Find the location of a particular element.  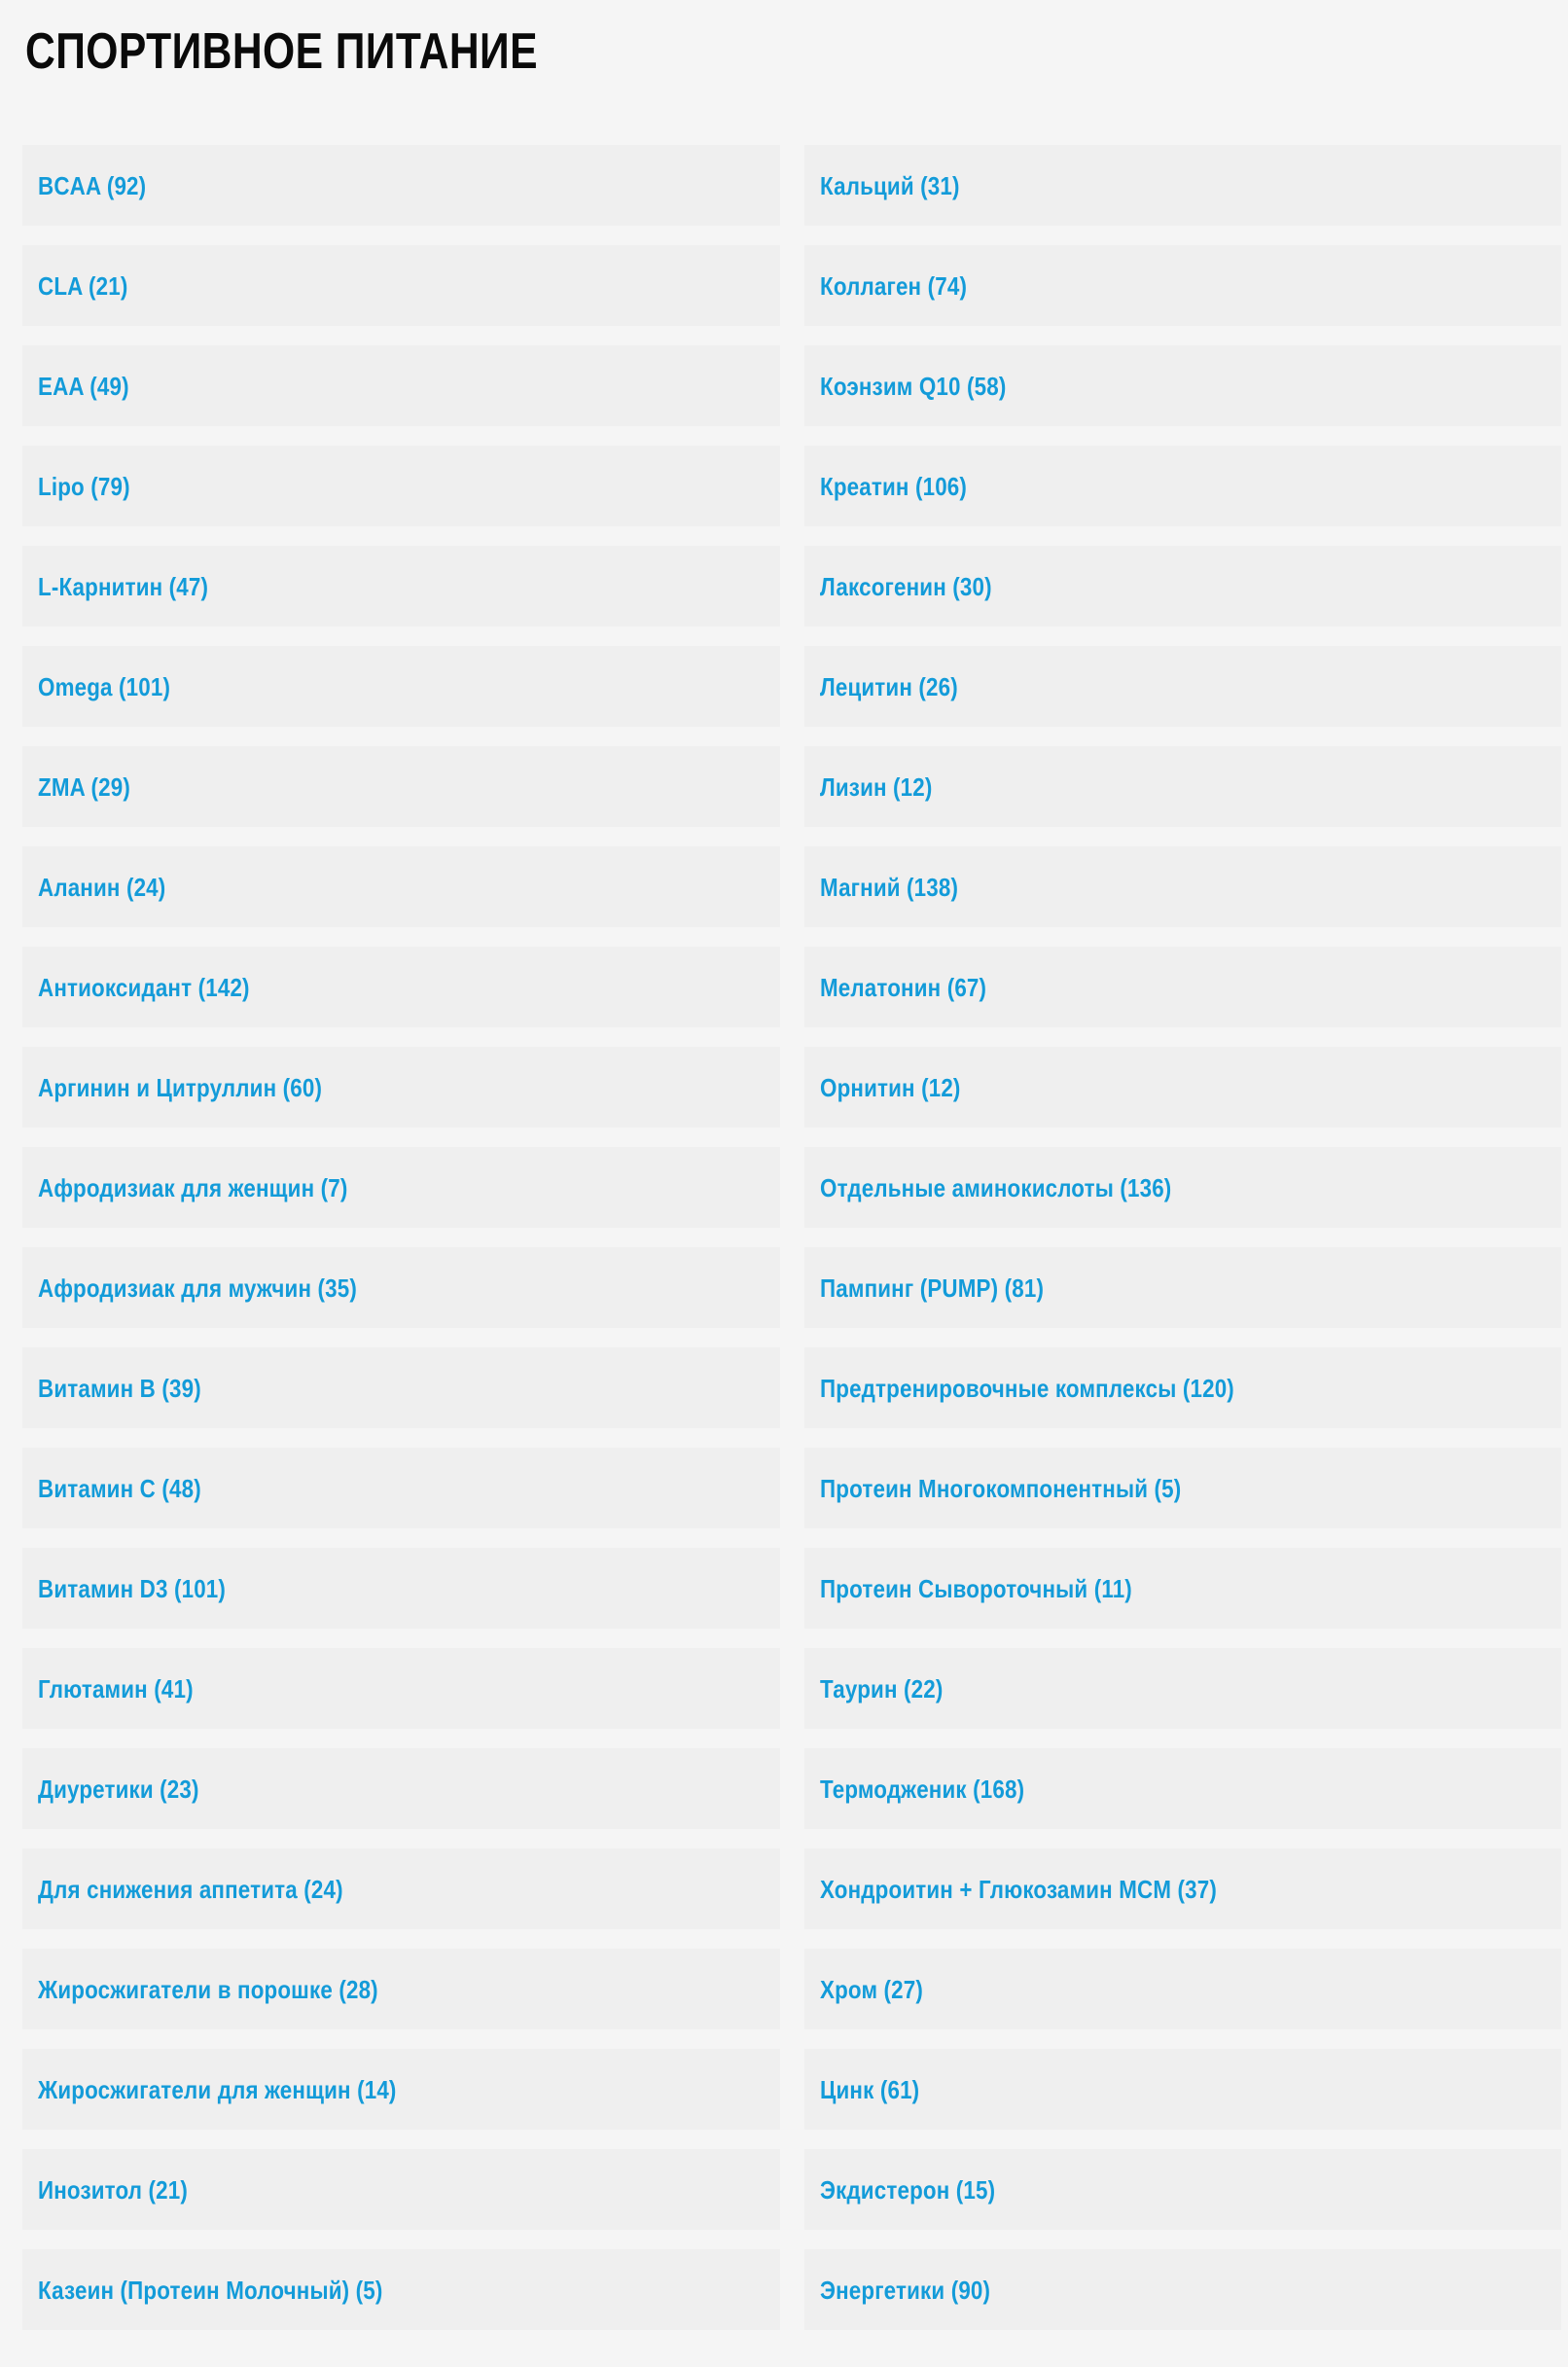

category-item-label: Аргинин и Цитруллин (60) is located at coordinates (180, 1087).